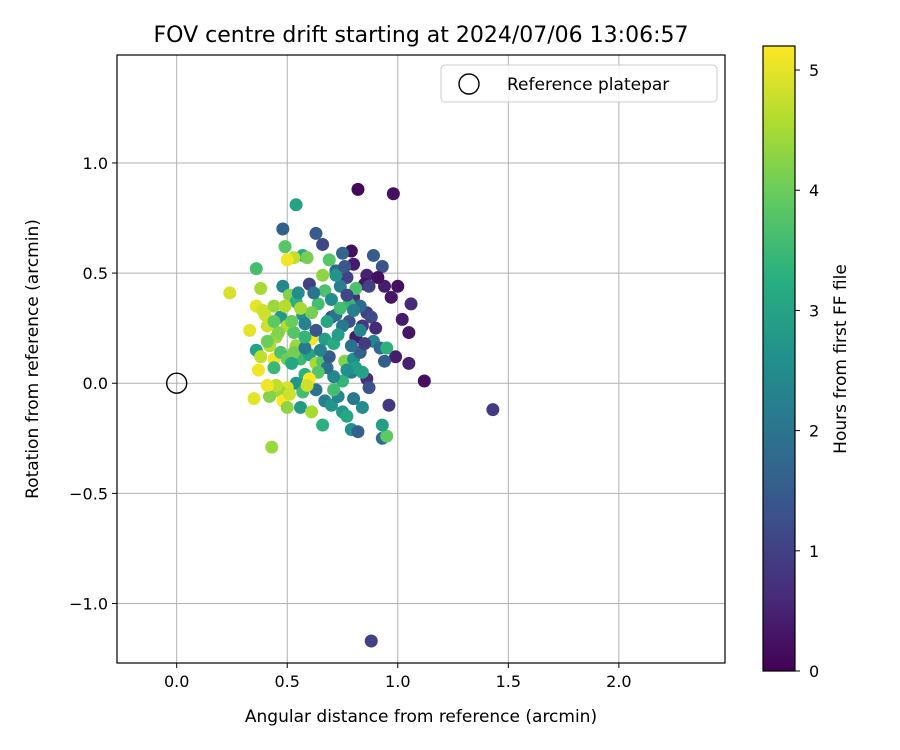 The width and height of the screenshot is (900, 750). I want to click on colorbar: 0 1 2 3 4 5 Hours from first FF file, so click(806, 363).